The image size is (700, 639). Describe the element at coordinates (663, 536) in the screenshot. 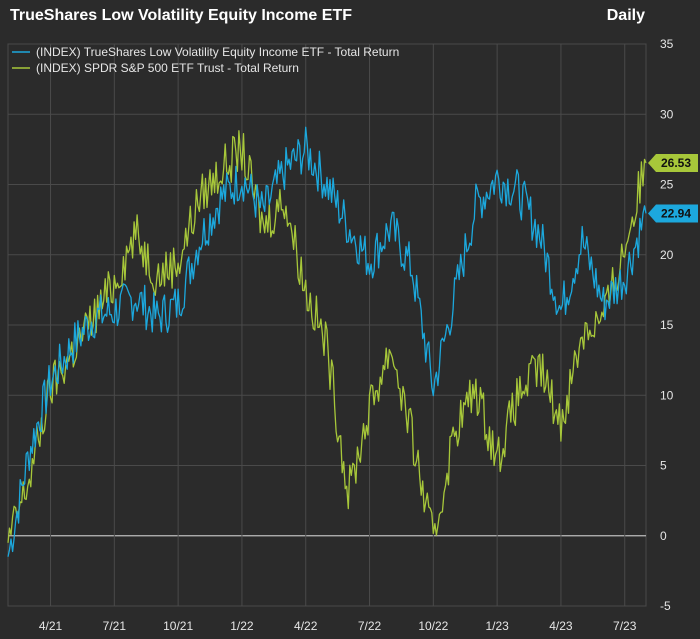

I see `y-tick-label: 0` at that location.